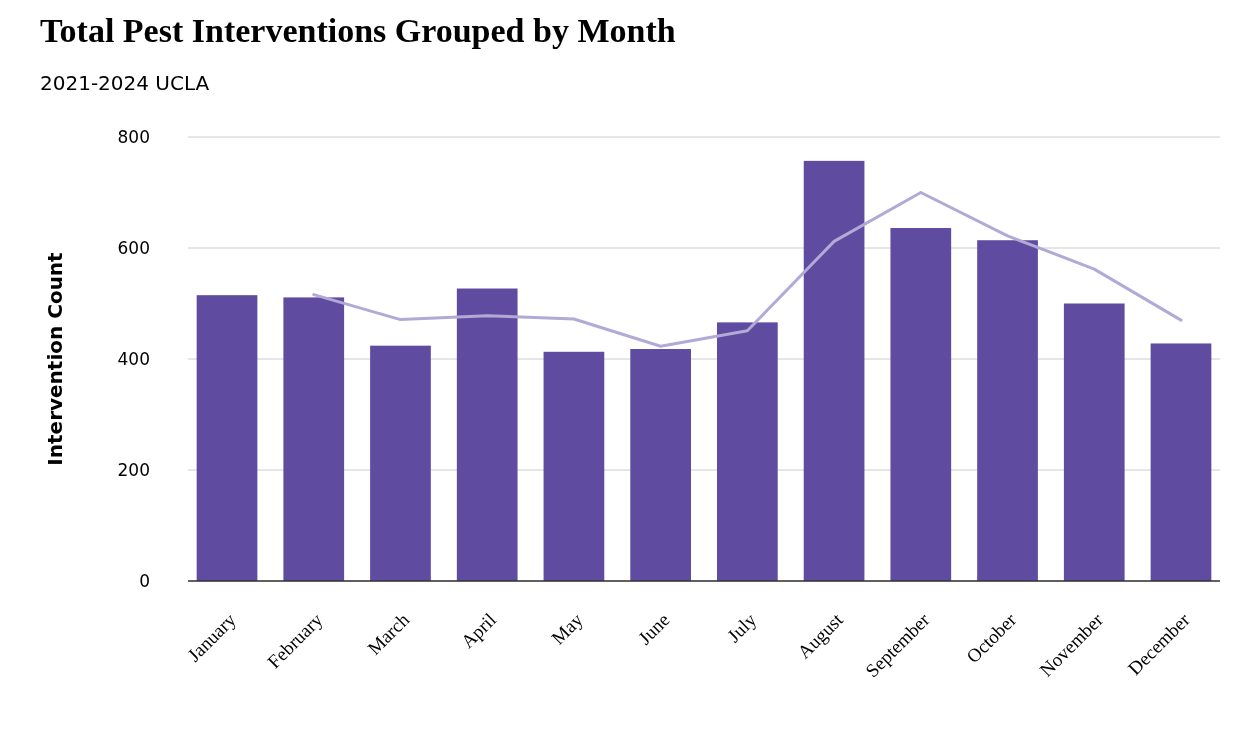 Image resolution: width=1251 pixels, height=745 pixels. What do you see at coordinates (125, 83) in the screenshot?
I see `chart-subtitle: 2021-2024 UCLA` at bounding box center [125, 83].